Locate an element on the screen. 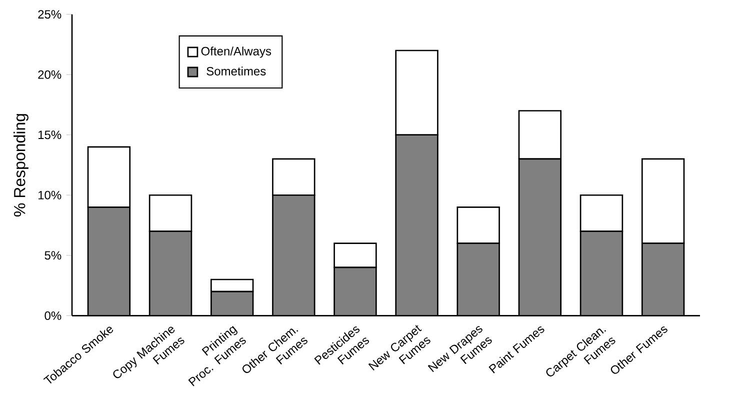  y-tick-label: 5% is located at coordinates (53, 255).